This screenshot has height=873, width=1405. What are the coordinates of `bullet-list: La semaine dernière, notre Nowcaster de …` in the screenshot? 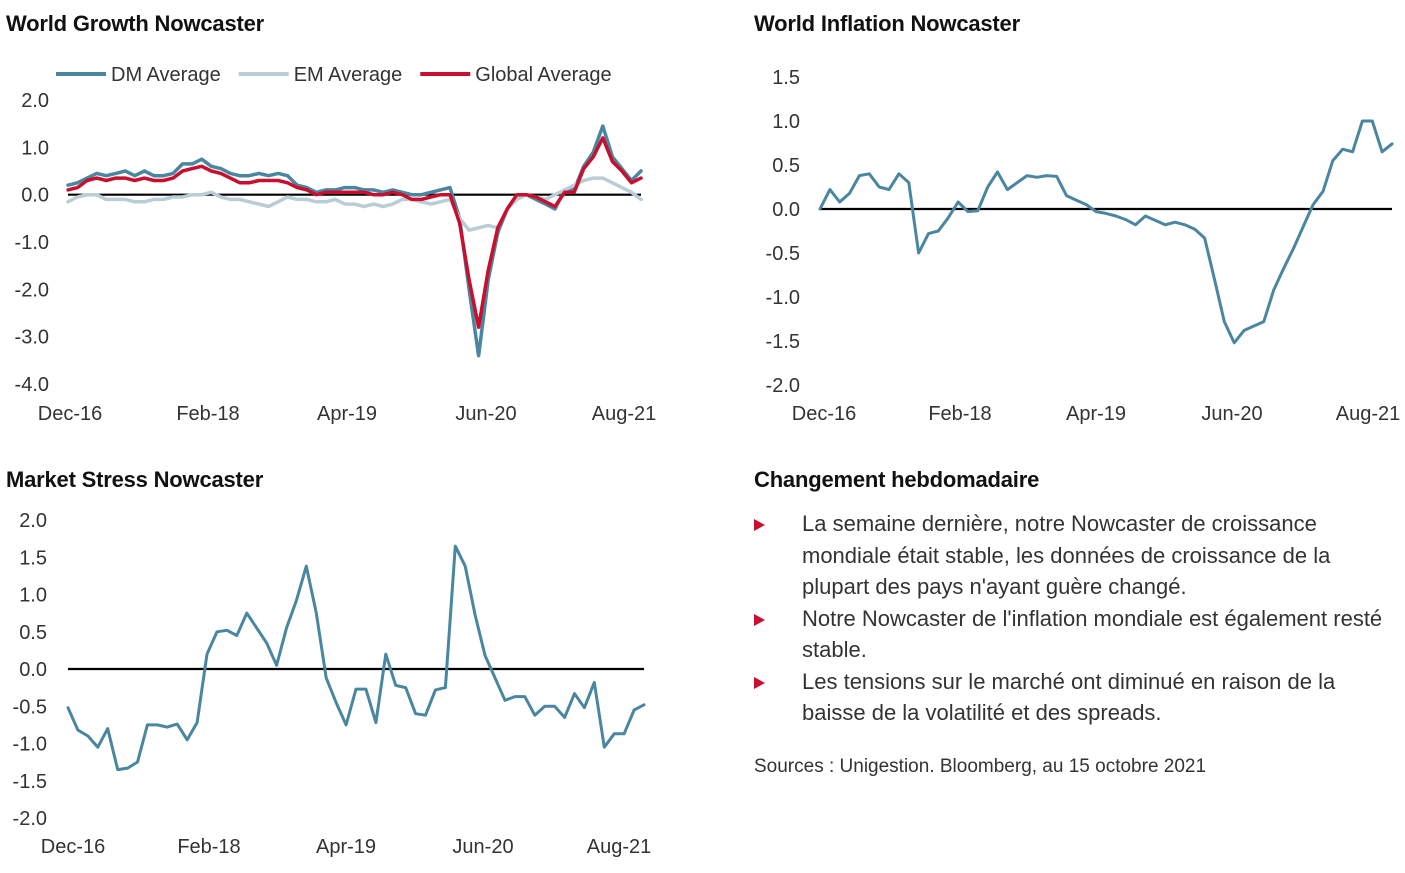 It's located at (1074, 618).